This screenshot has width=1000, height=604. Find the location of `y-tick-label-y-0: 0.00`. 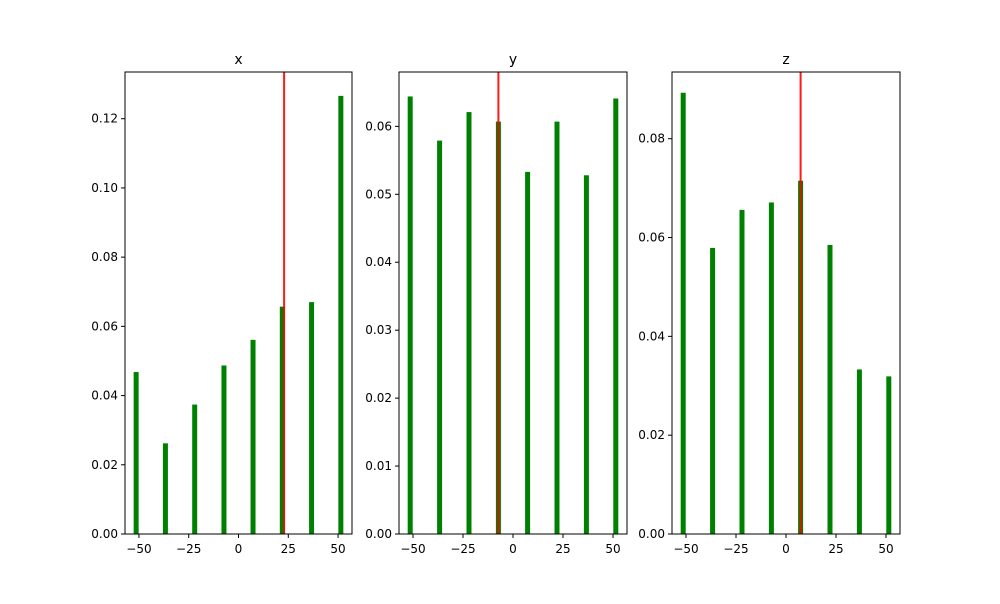

y-tick-label-y-0: 0.00 is located at coordinates (378, 534).